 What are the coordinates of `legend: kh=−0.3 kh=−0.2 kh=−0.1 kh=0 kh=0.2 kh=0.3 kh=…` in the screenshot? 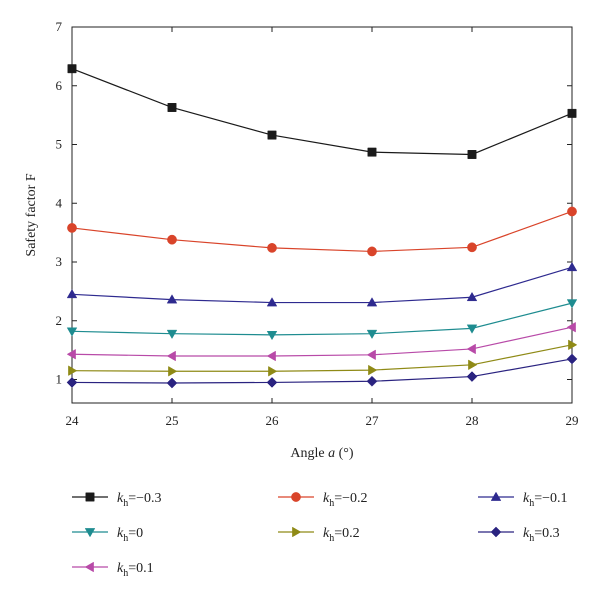 It's located at (320, 535).